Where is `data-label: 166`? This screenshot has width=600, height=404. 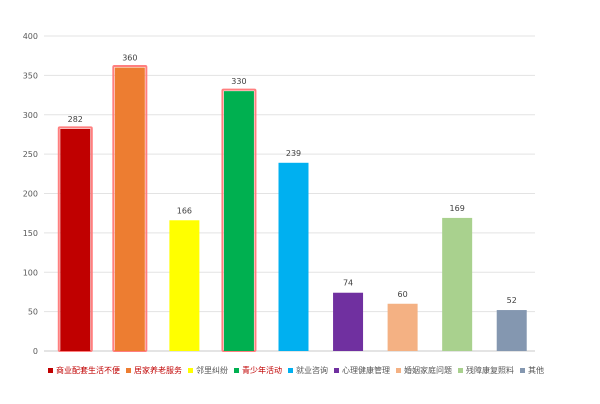 data-label: 166 is located at coordinates (184, 210).